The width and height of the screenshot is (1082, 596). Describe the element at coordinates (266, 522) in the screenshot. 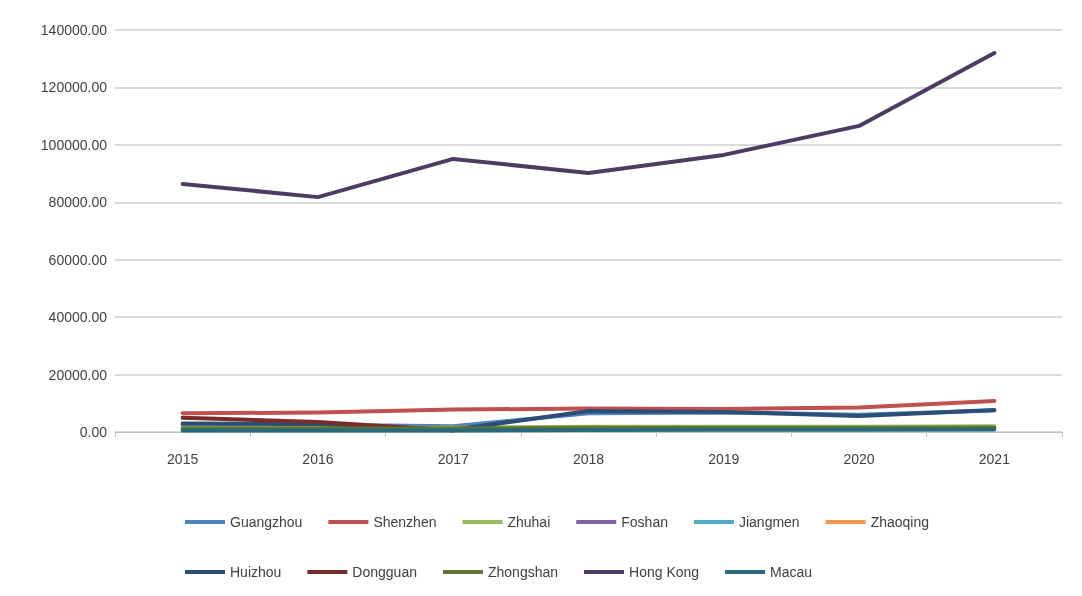

I see `legend-label: Guangzhou` at that location.